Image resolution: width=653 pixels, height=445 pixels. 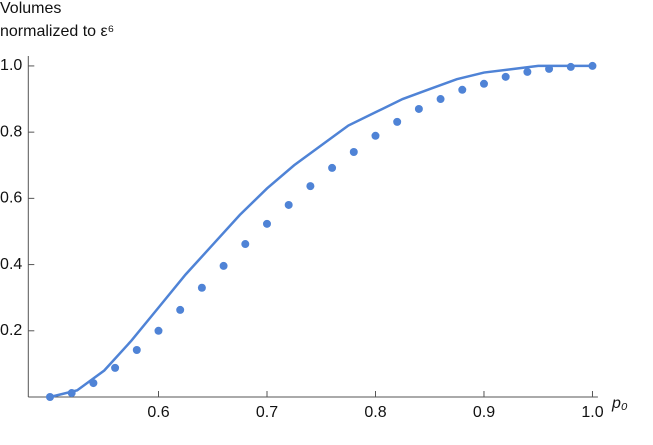 I want to click on y-tick-label: 1.0, so click(x=11, y=65).